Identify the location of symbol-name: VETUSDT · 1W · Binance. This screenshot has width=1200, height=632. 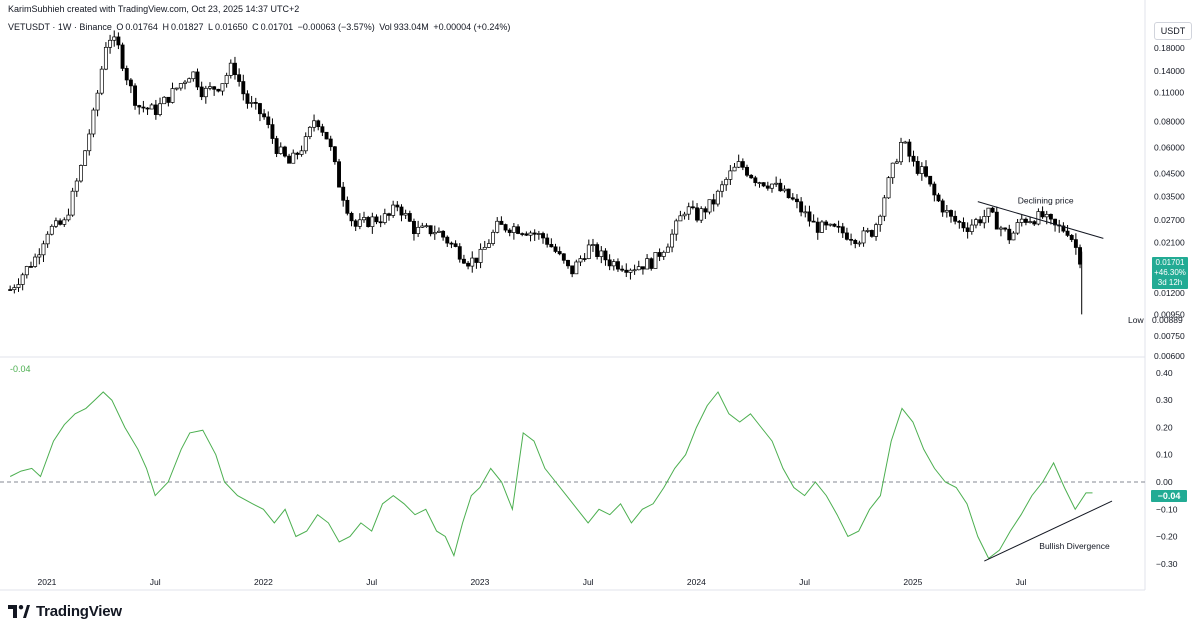
(60, 27).